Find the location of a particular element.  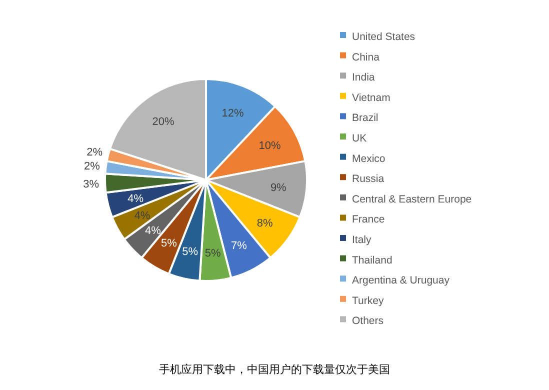

data-label: 9% is located at coordinates (278, 188).